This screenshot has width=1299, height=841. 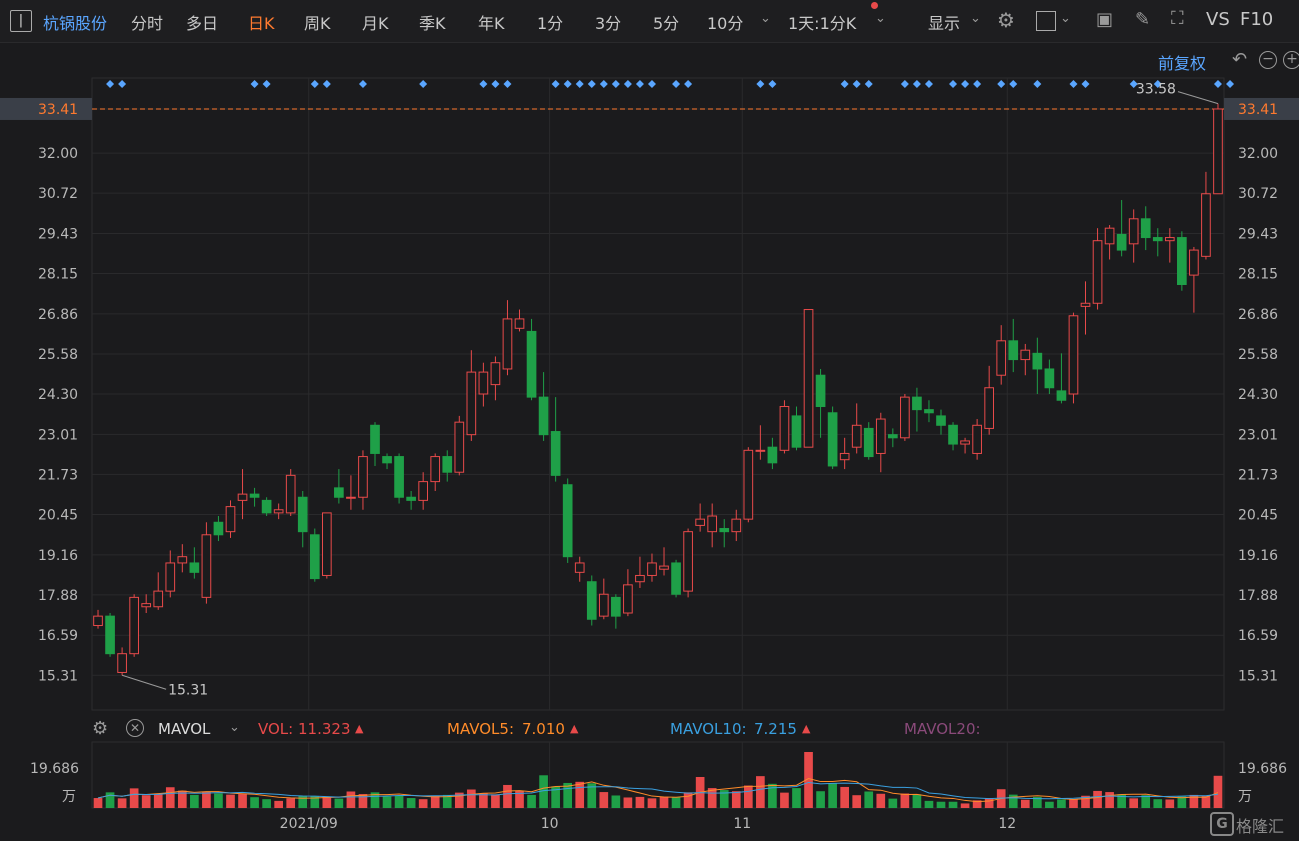 I want to click on panel-toggle-icon: |, so click(x=21, y=21).